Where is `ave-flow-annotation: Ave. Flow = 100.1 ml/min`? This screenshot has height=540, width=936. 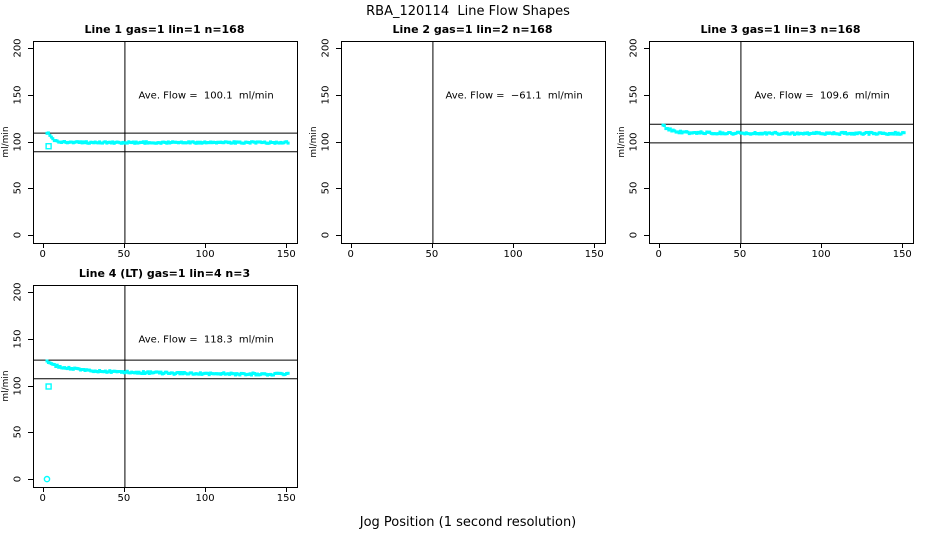 ave-flow-annotation: Ave. Flow = 100.1 ml/min is located at coordinates (206, 96).